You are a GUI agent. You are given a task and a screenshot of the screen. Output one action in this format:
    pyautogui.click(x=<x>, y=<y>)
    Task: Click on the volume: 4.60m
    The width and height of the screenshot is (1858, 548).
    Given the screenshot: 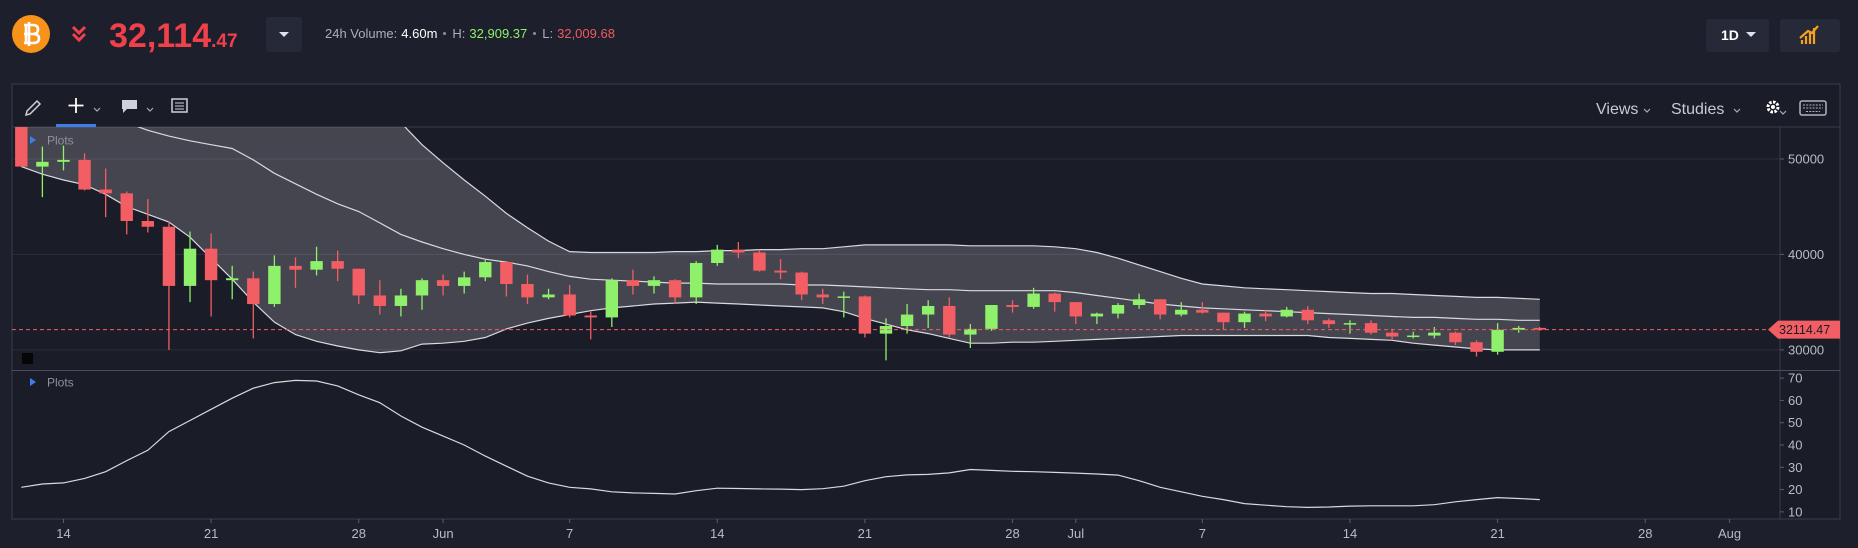 What is the action you would take?
    pyautogui.click(x=419, y=33)
    